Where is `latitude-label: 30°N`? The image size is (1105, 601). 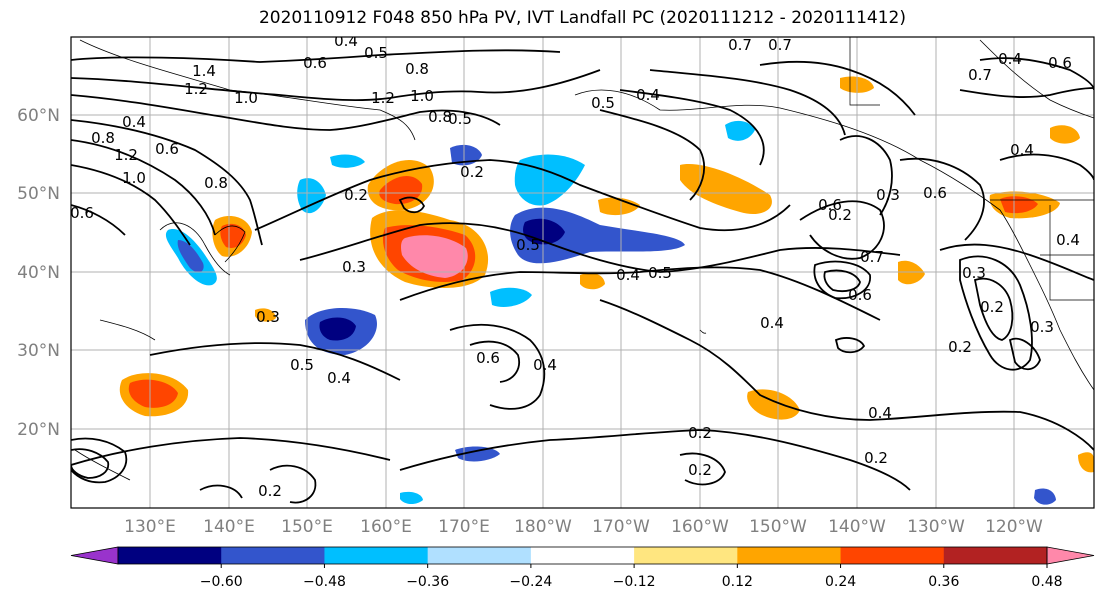 latitude-label: 30°N is located at coordinates (38, 351).